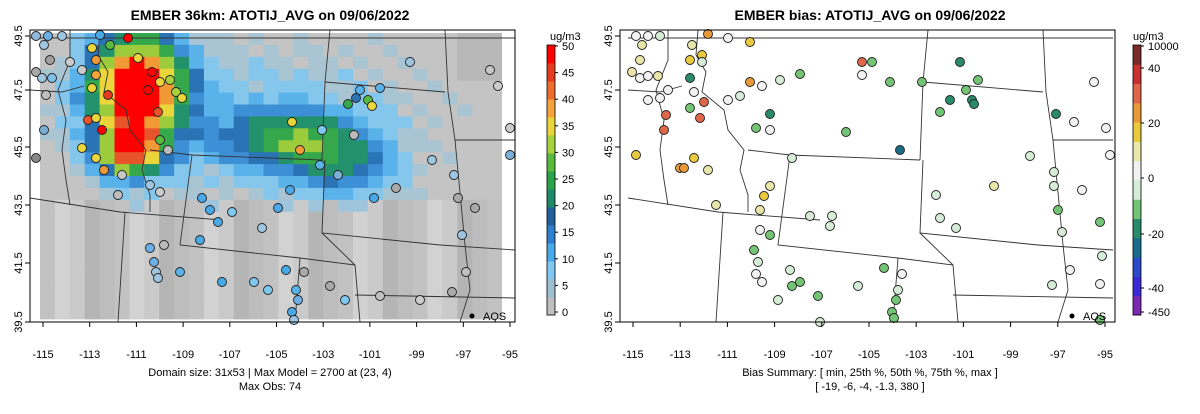 The image size is (1200, 414). What do you see at coordinates (21, 179) in the screenshot?
I see `left-y-axis: 39.5 41.5 43.5 45.5 47.5 49.5` at bounding box center [21, 179].